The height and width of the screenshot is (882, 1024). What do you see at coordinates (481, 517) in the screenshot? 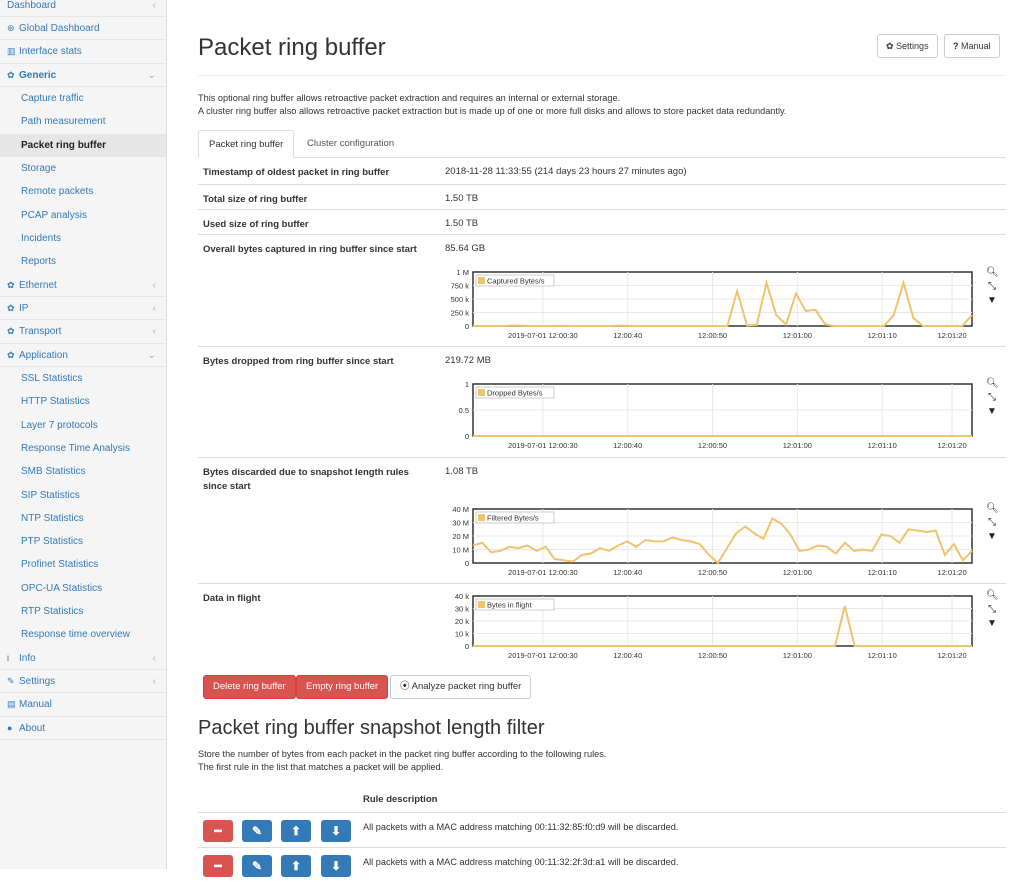
I see `legend-swatch` at bounding box center [481, 517].